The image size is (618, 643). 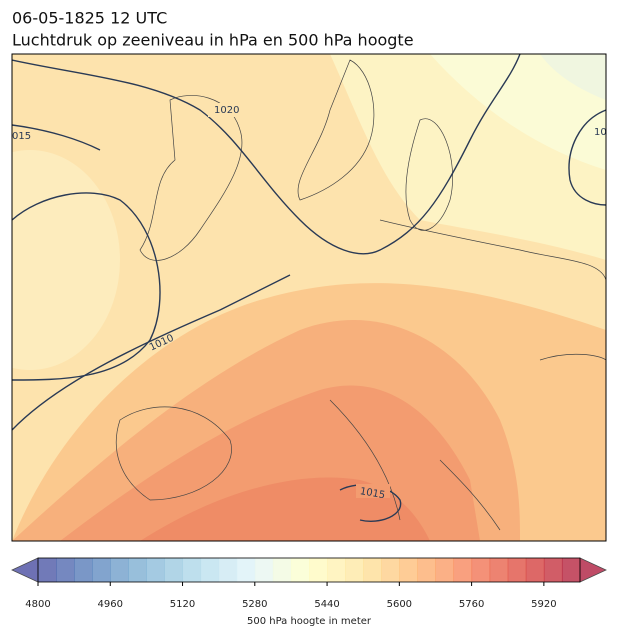 What do you see at coordinates (399, 604) in the screenshot?
I see `colorbar-tick-label: 5600` at bounding box center [399, 604].